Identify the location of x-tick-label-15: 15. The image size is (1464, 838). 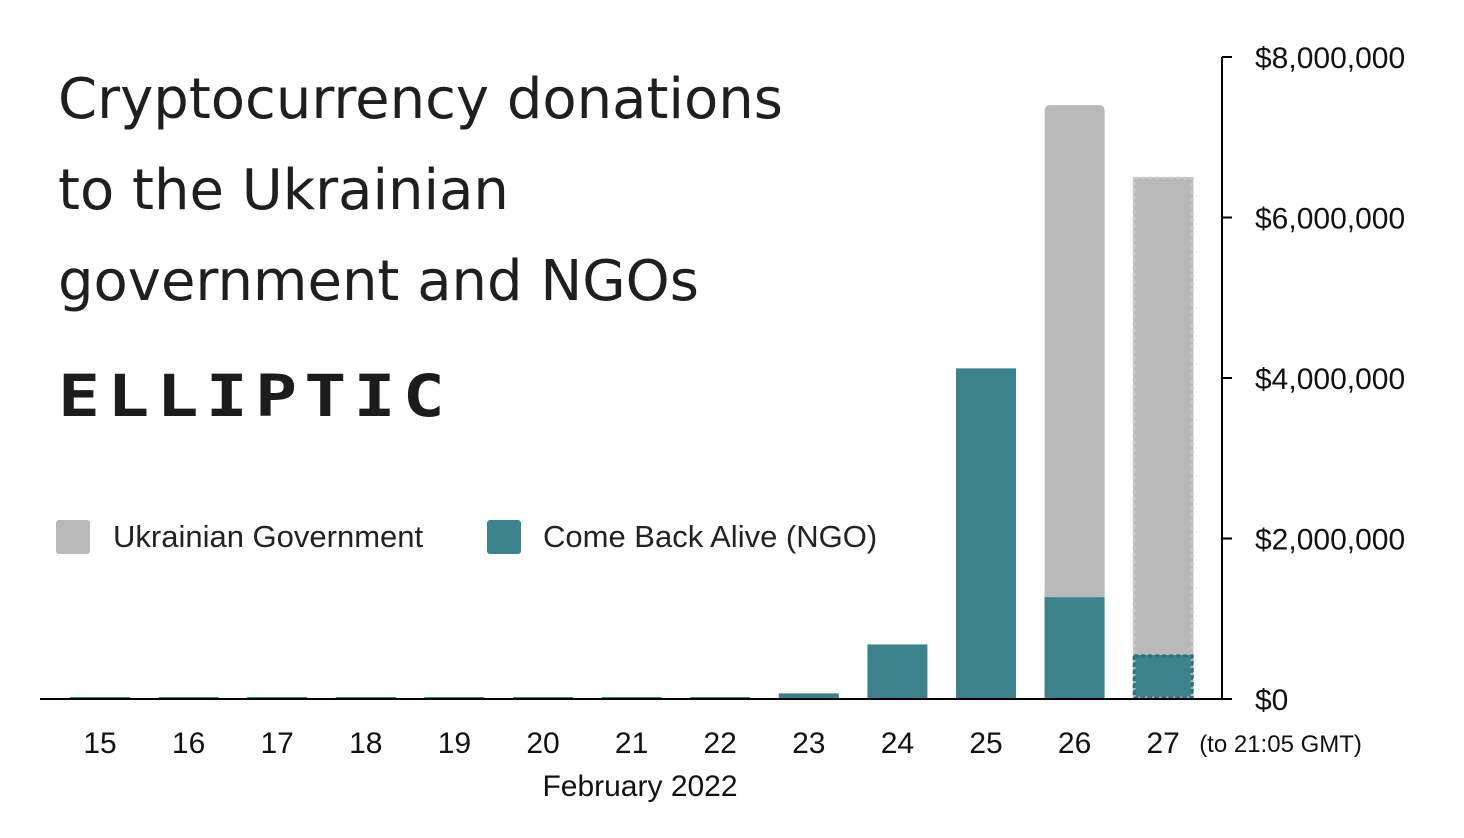
(99, 743).